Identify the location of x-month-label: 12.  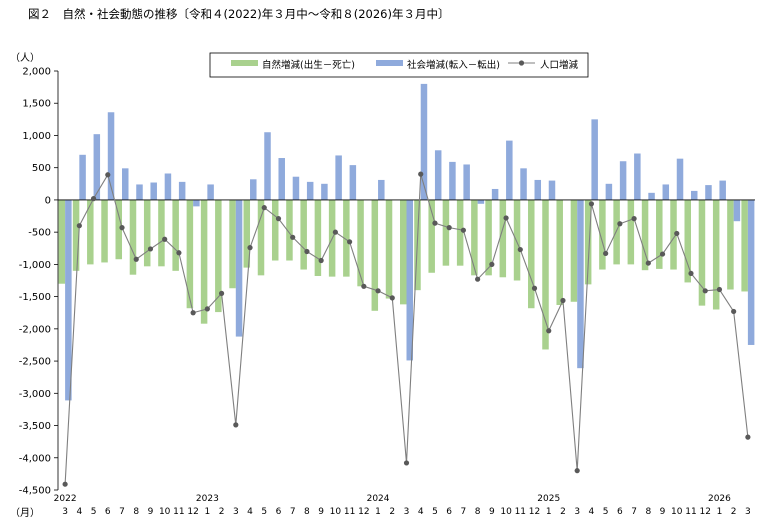
(192, 512).